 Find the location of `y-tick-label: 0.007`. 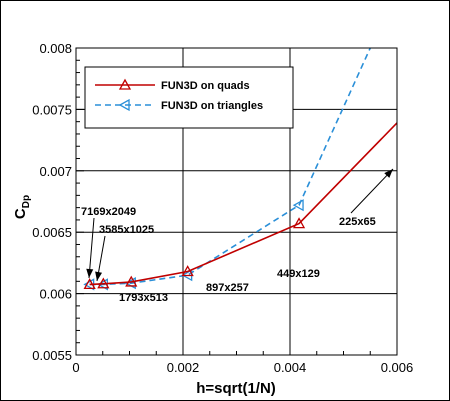

y-tick-label: 0.007 is located at coordinates (55, 171).